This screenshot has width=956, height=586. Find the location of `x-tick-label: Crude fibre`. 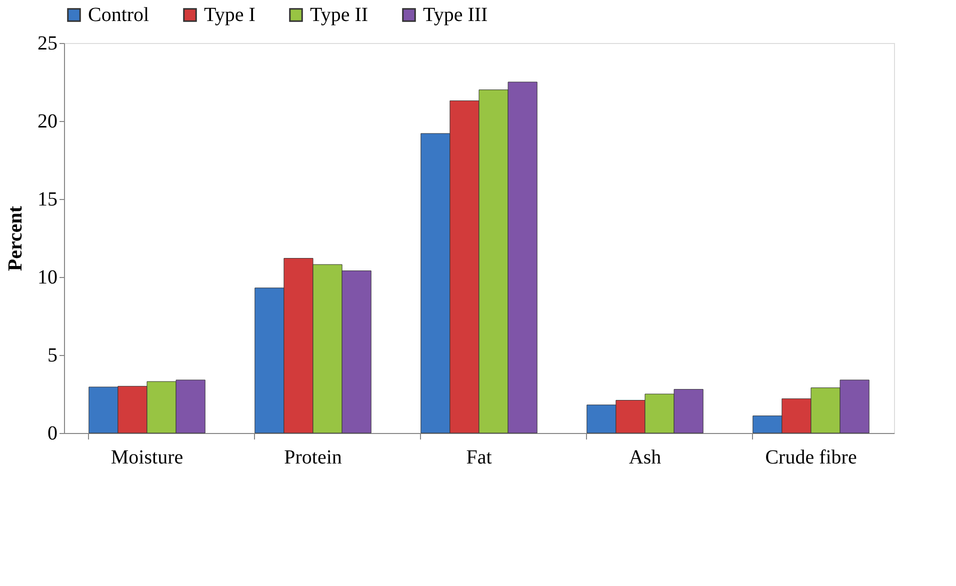

x-tick-label: Crude fibre is located at coordinates (811, 457).